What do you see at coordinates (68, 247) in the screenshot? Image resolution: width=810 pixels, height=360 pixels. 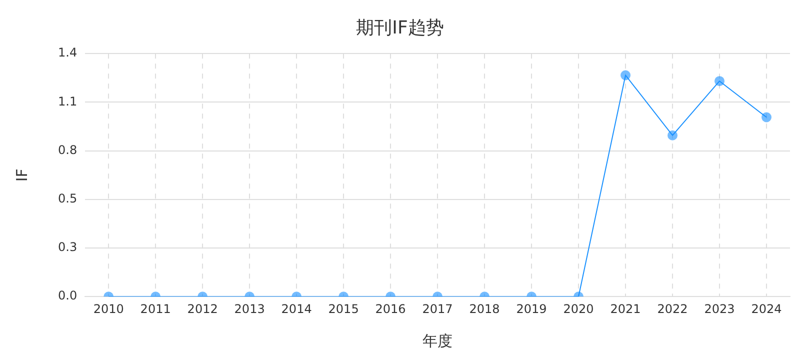 I see `y-tick-label: 0.3` at bounding box center [68, 247].